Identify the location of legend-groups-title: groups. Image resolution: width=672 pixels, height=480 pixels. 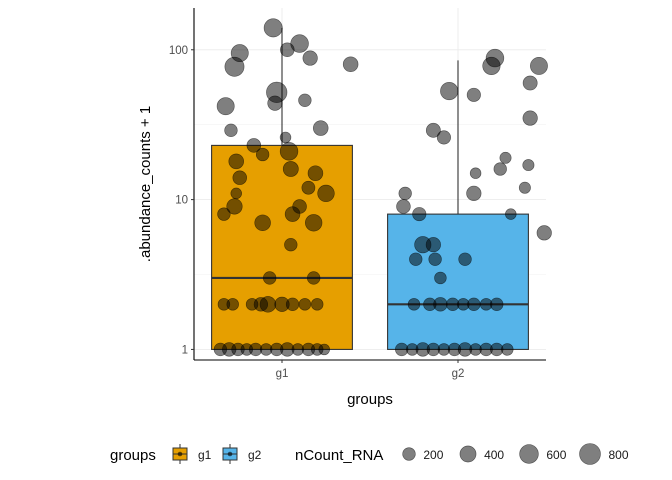
(133, 455).